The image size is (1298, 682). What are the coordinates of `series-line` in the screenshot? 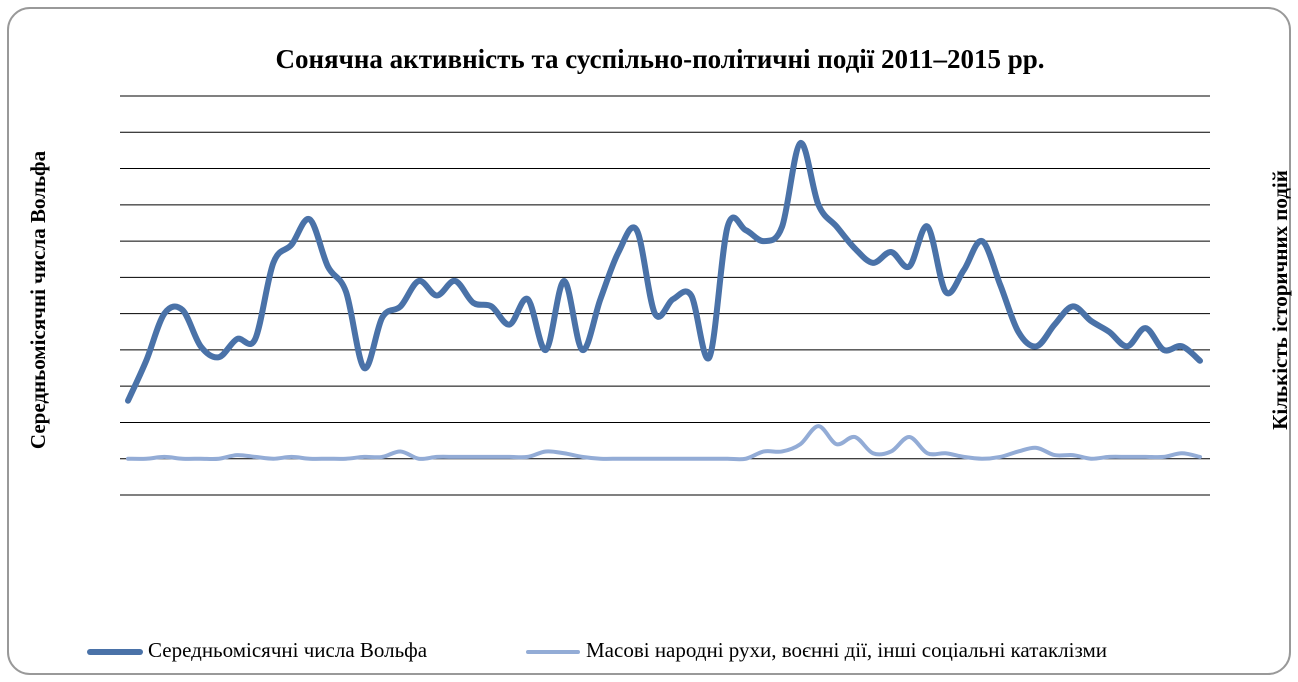 It's located at (664, 443).